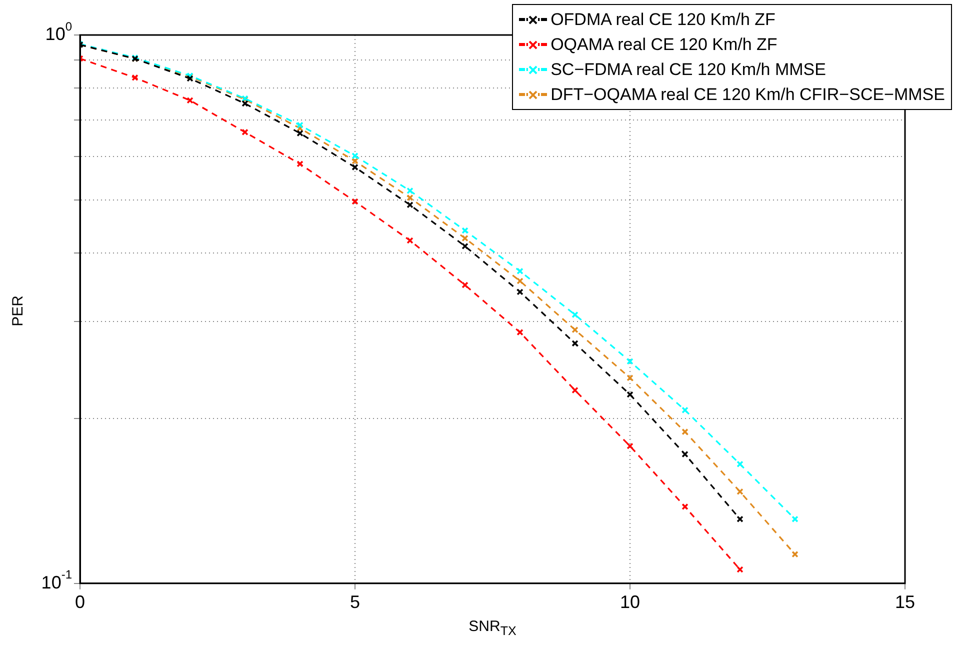 This screenshot has width=956, height=647. Describe the element at coordinates (664, 44) in the screenshot. I see `legend-label: OQAMA real CE 120 Km/h ZF` at that location.